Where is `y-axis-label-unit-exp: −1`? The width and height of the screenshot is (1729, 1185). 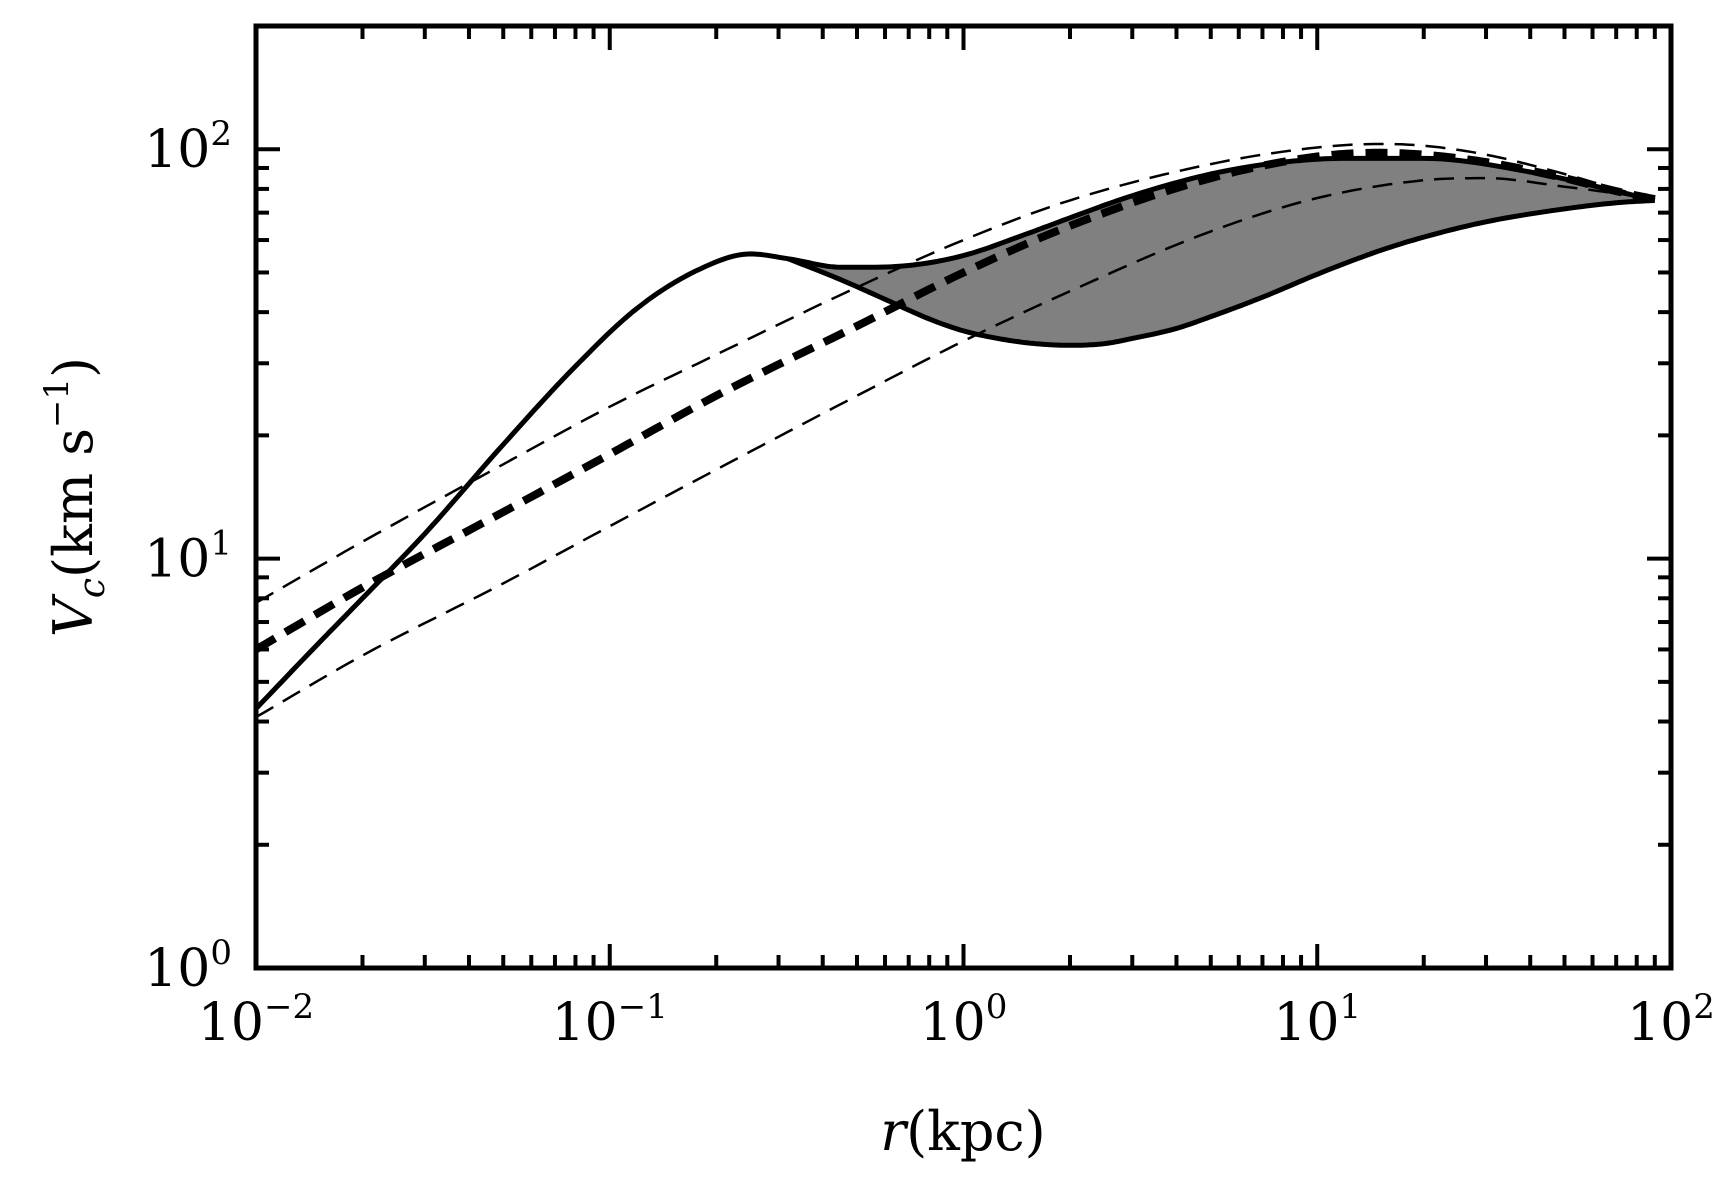 y-axis-label-unit-exp: −1 is located at coordinates (57, 403).